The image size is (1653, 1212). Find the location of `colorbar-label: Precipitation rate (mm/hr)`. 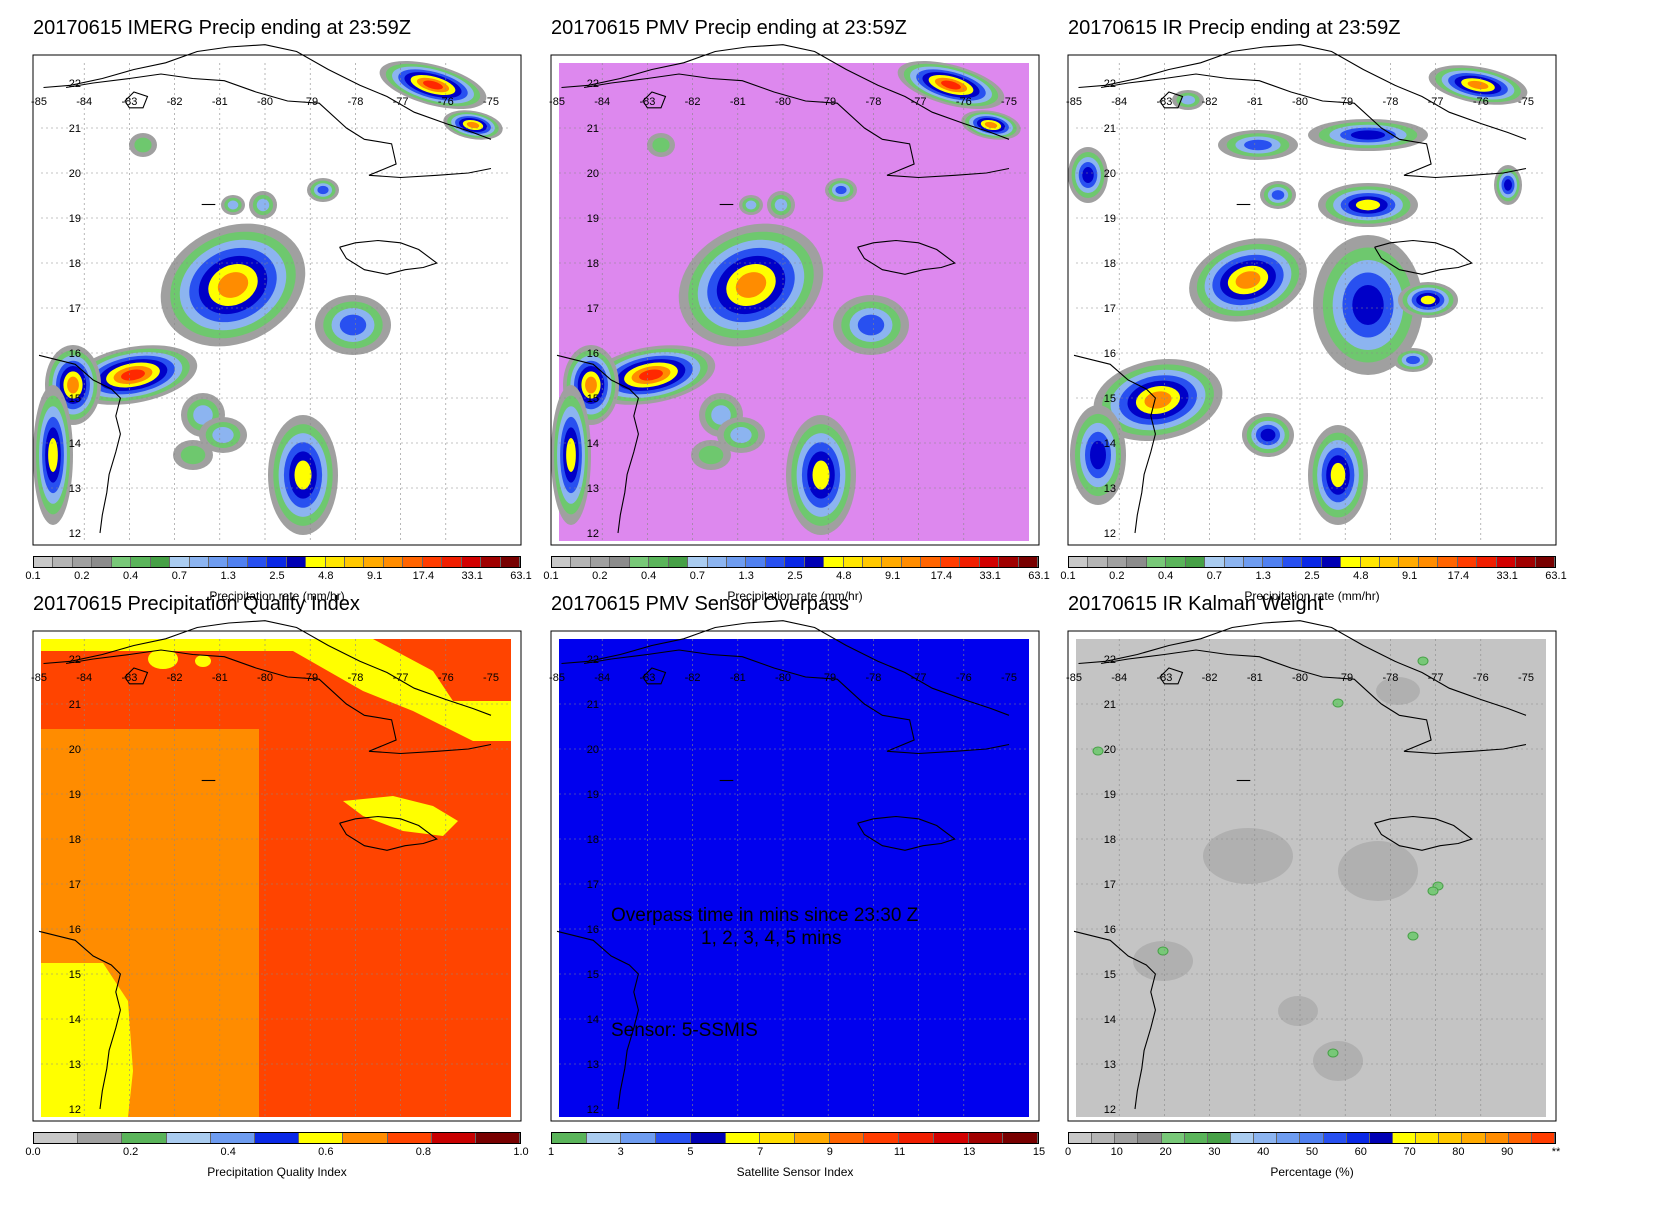

colorbar-label: Precipitation rate (mm/hr) is located at coordinates (1312, 596).